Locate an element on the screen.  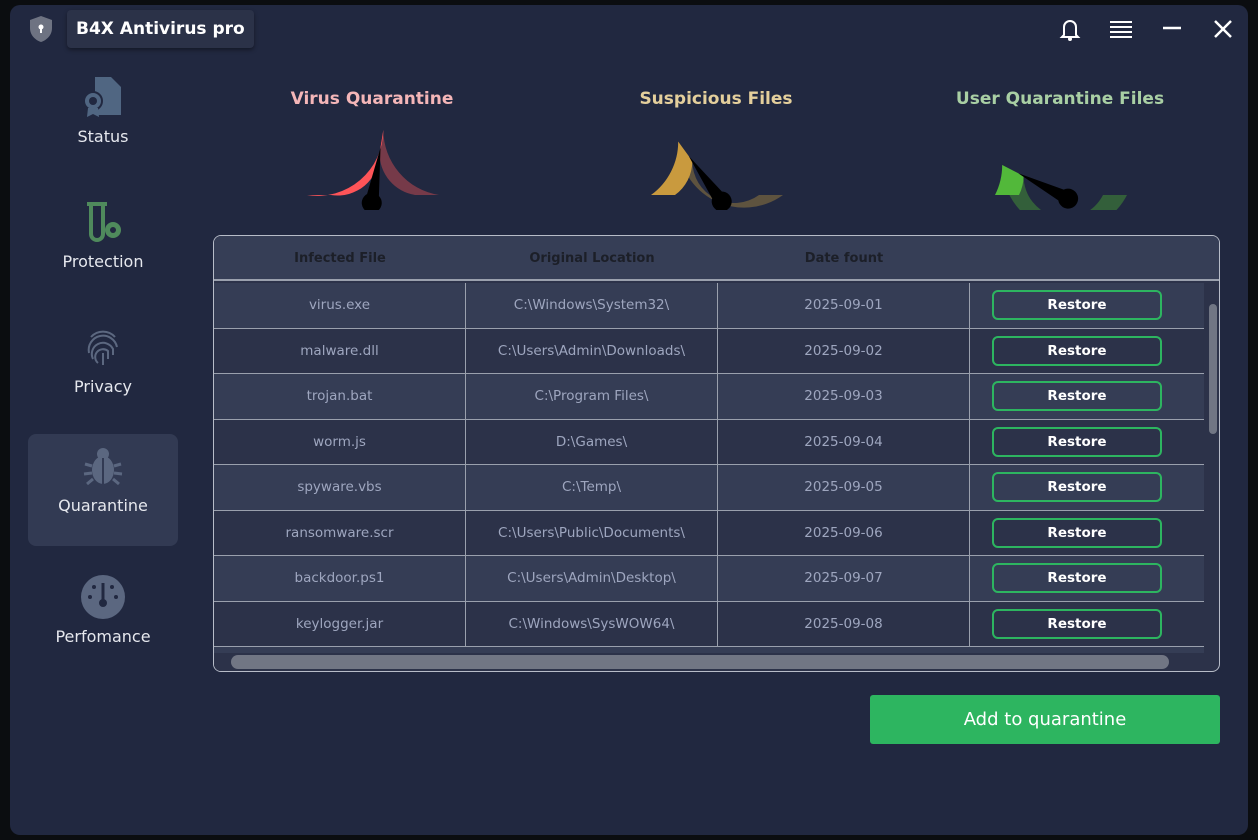
speedometer-icon is located at coordinates (103, 597).